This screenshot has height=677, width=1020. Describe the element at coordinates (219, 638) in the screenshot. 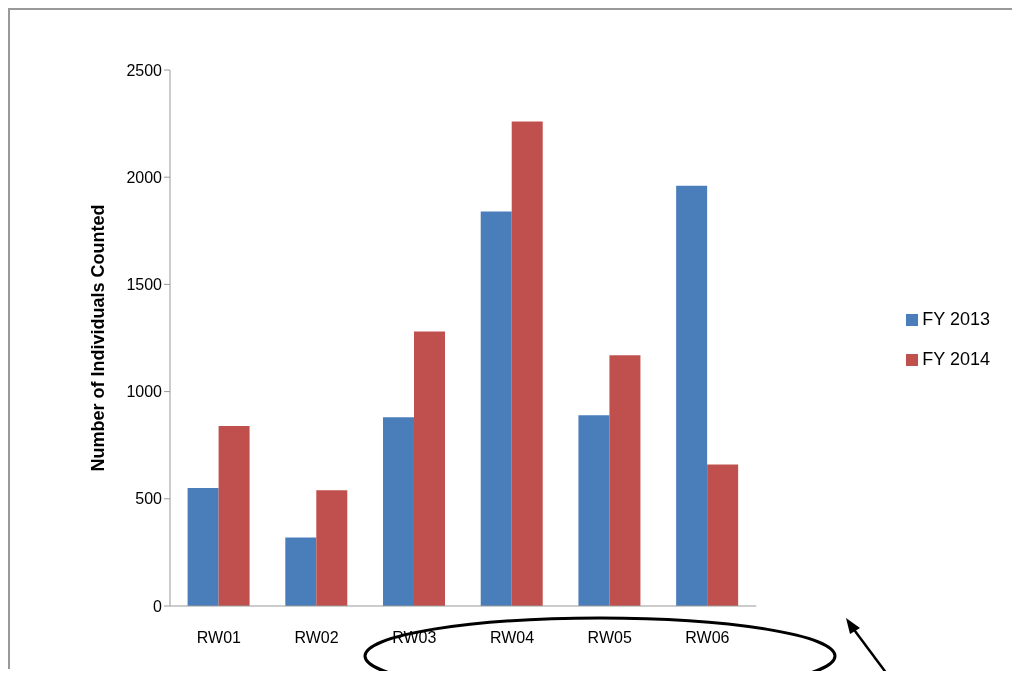

I see `x-tick-label: RW01` at that location.